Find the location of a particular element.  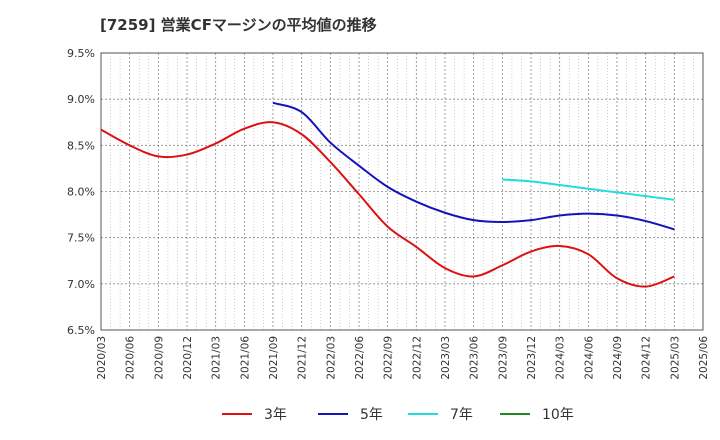

y-tick-label: 8.5% is located at coordinates (81, 145).